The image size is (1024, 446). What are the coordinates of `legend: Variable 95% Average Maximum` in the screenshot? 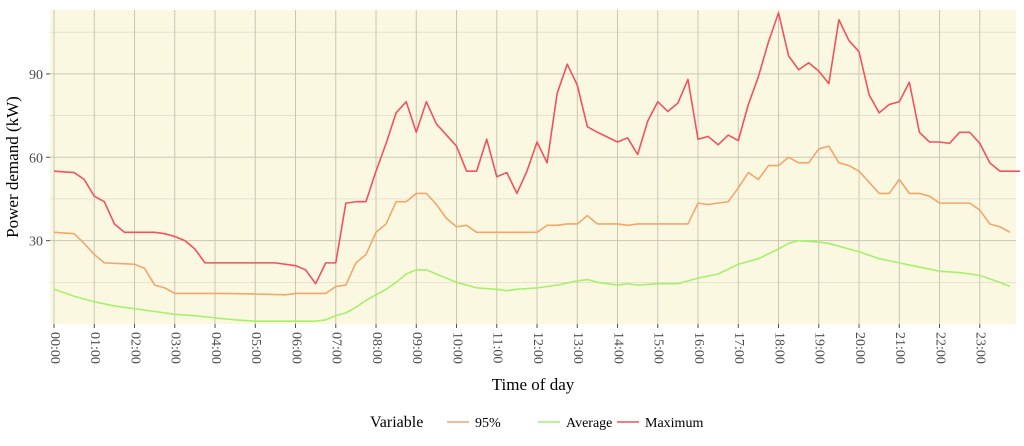 It's located at (536, 422).